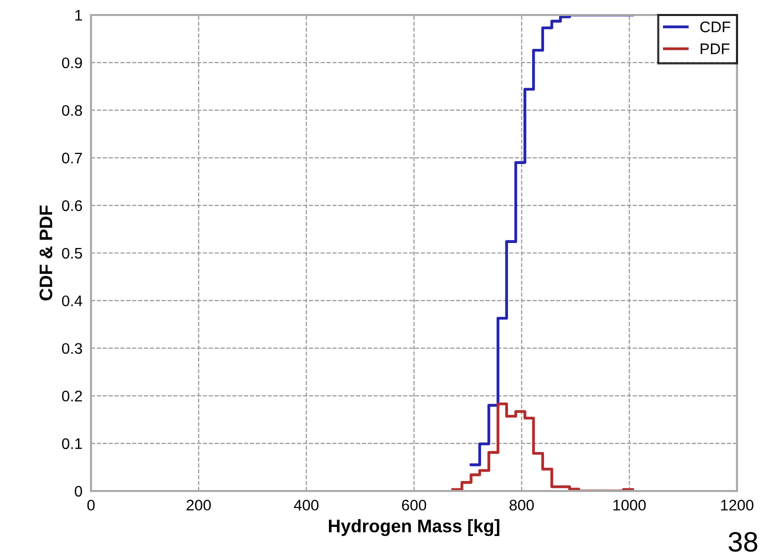 Image resolution: width=770 pixels, height=560 pixels. Describe the element at coordinates (78, 491) in the screenshot. I see `y-tick-label: 0` at that location.